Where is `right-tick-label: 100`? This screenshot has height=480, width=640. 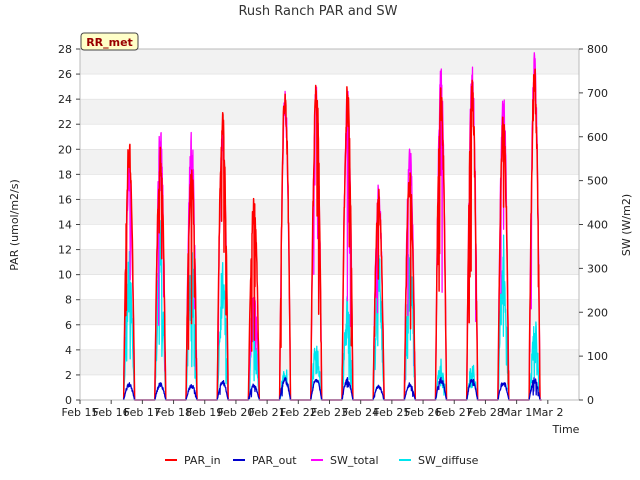 right-tick-label: 100 is located at coordinates (597, 356).